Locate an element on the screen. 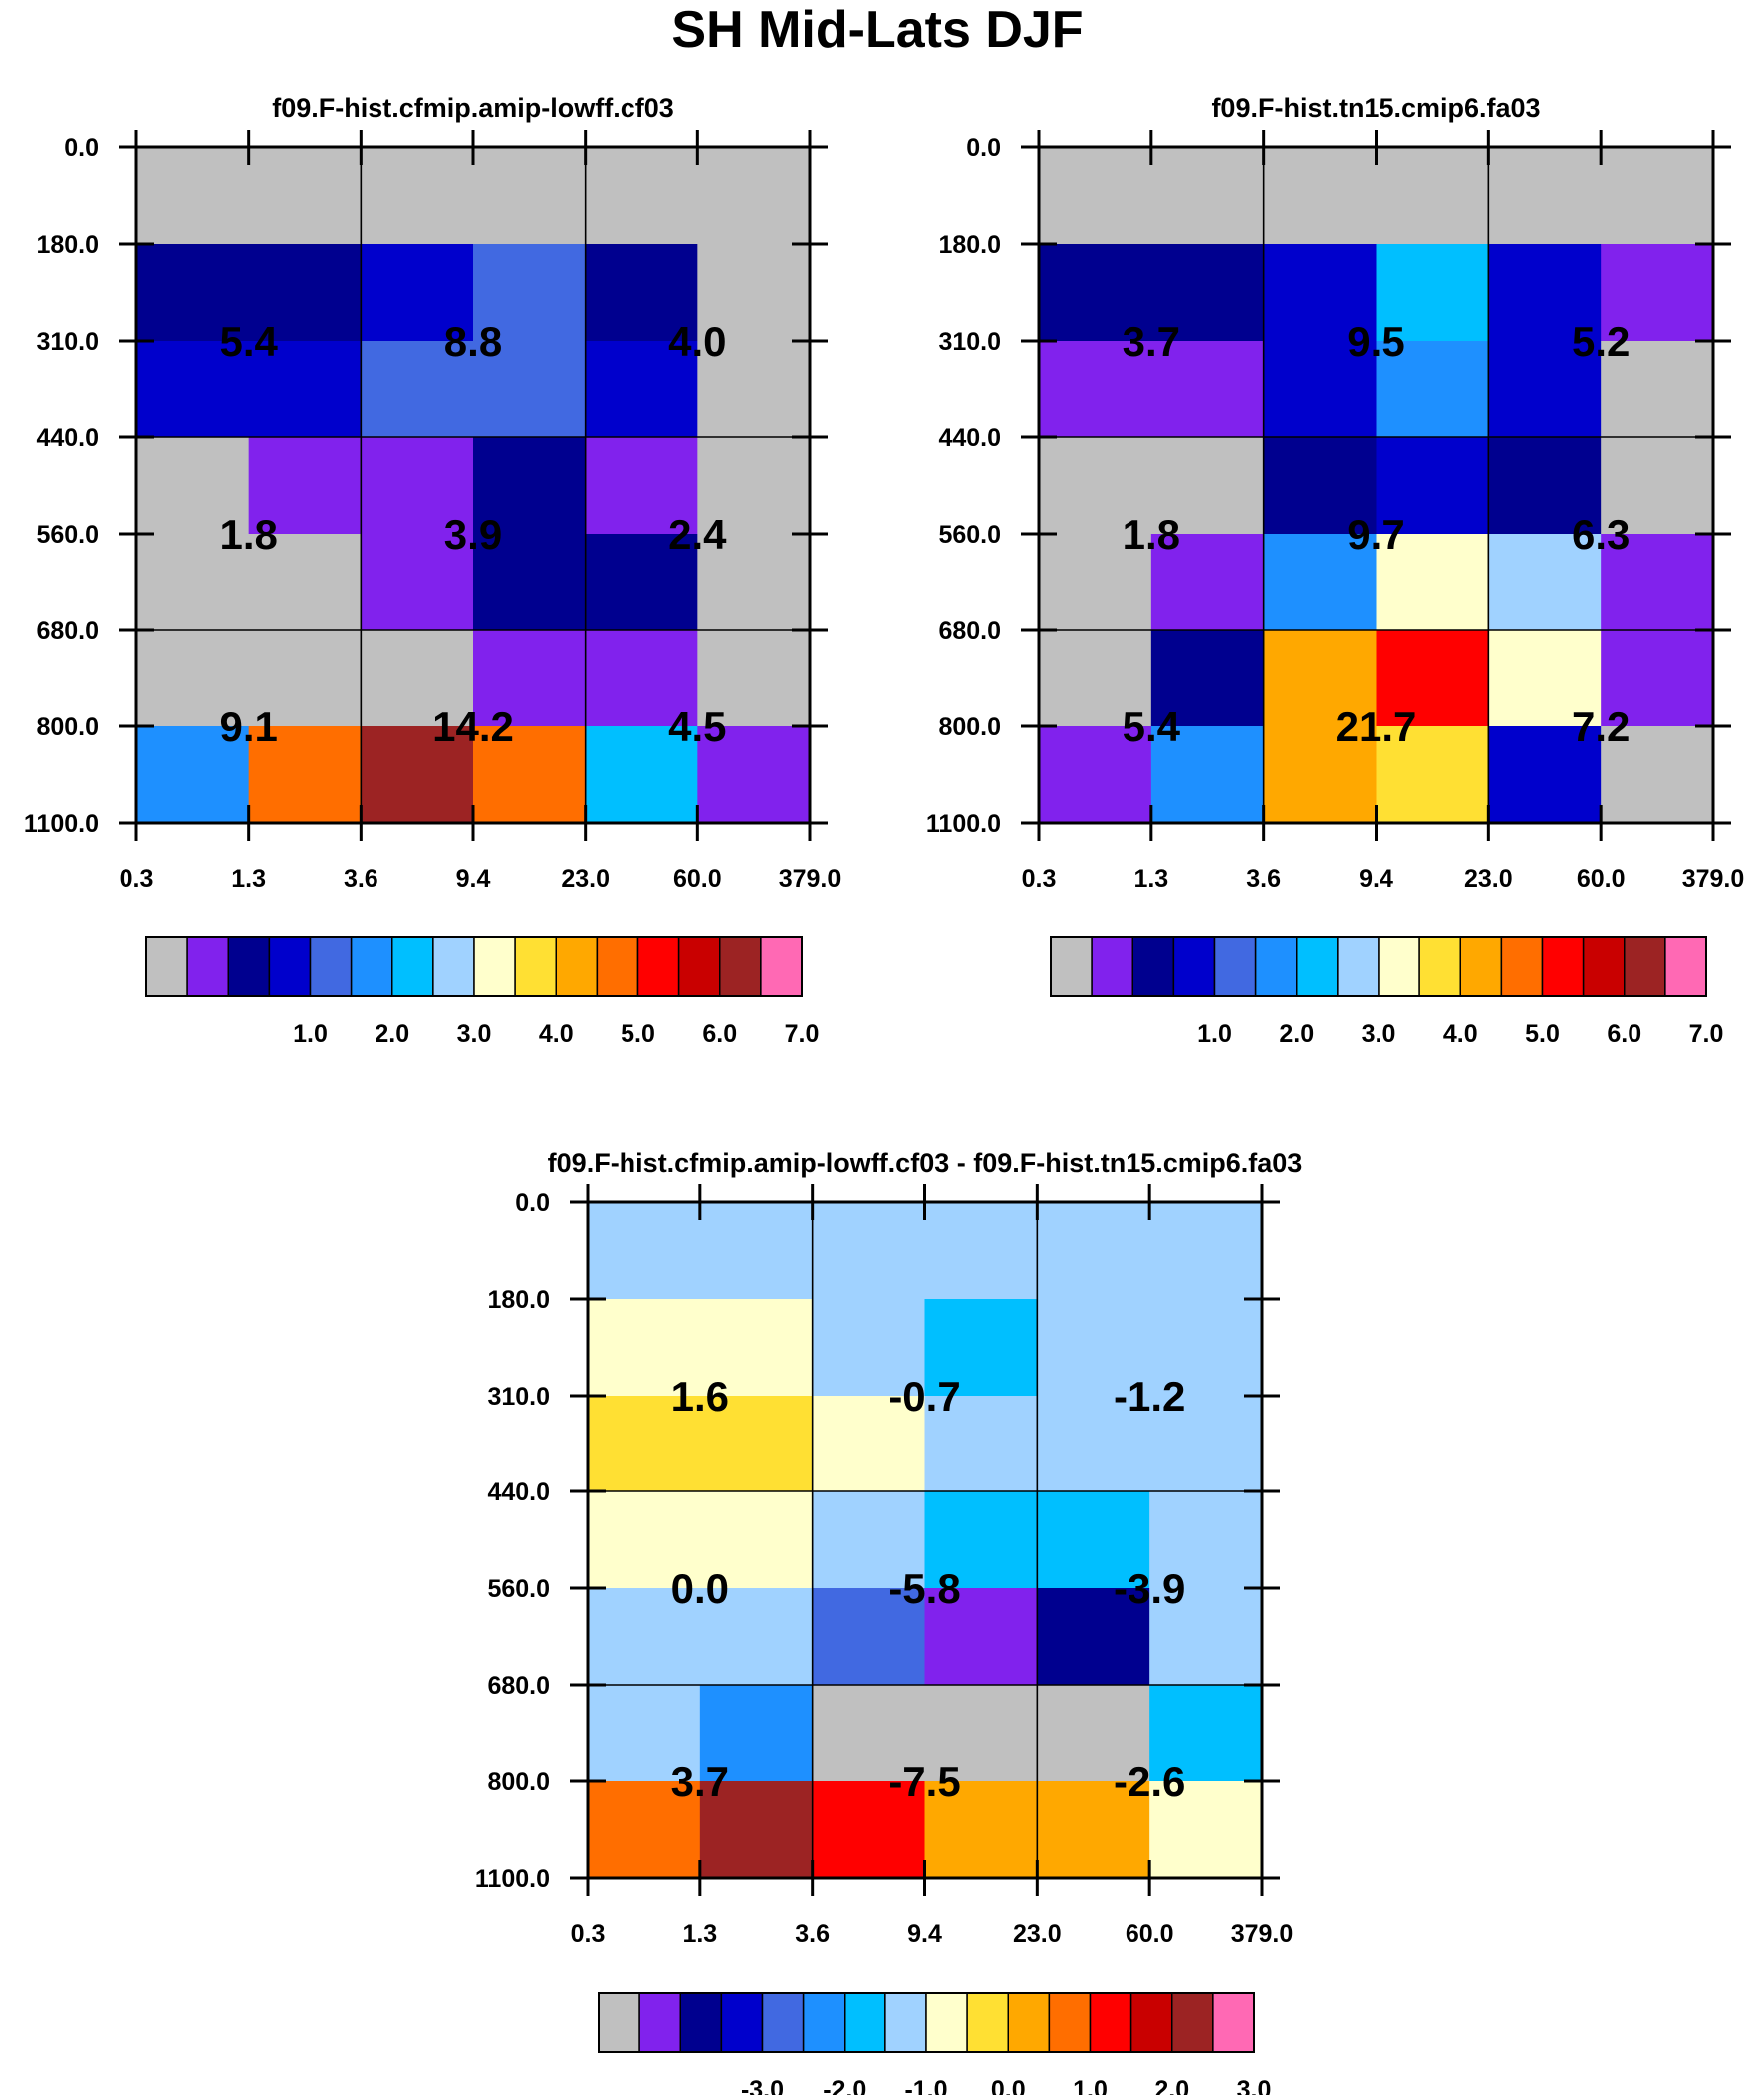 Image resolution: width=1756 pixels, height=2100 pixels. colorbar-label: 6.0 is located at coordinates (1624, 1034).